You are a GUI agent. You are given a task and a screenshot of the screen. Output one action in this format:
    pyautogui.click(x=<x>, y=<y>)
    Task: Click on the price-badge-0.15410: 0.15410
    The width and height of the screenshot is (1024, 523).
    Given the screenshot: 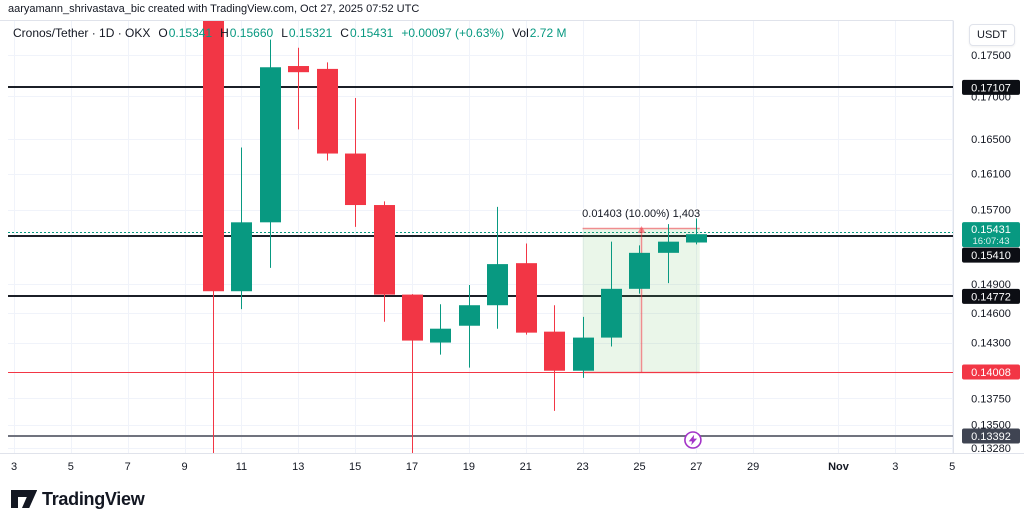 What is the action you would take?
    pyautogui.click(x=991, y=255)
    